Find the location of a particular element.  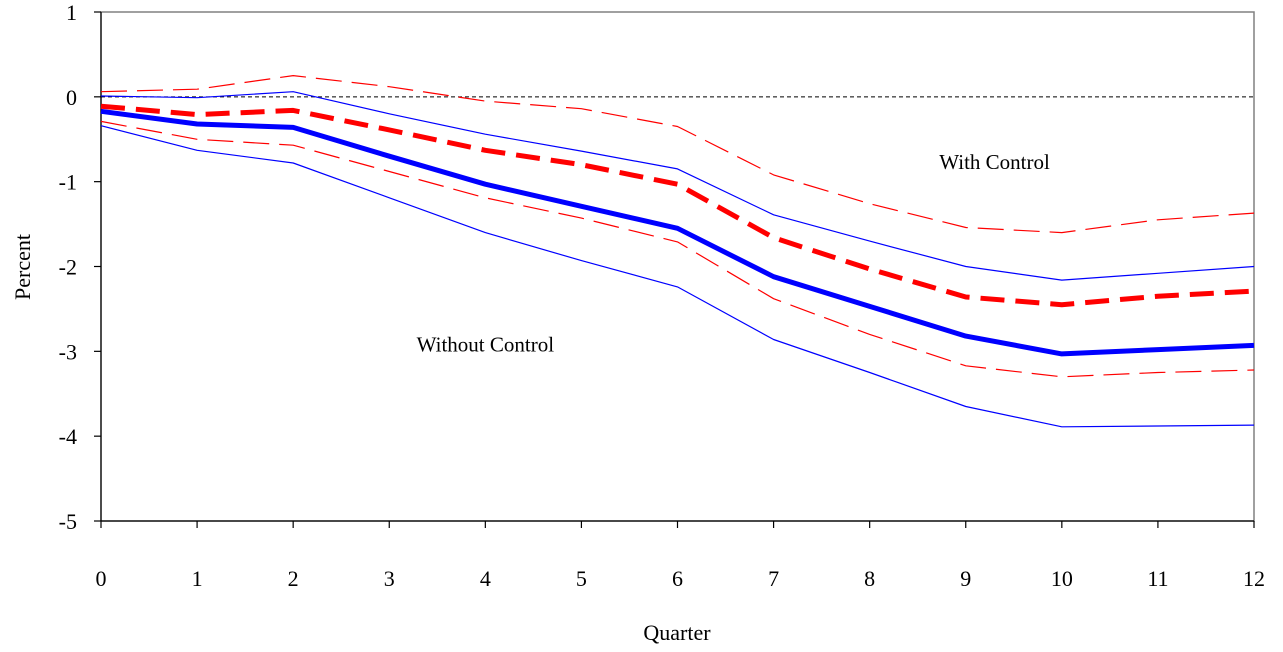

x-tick-label: 0 is located at coordinates (101, 578).